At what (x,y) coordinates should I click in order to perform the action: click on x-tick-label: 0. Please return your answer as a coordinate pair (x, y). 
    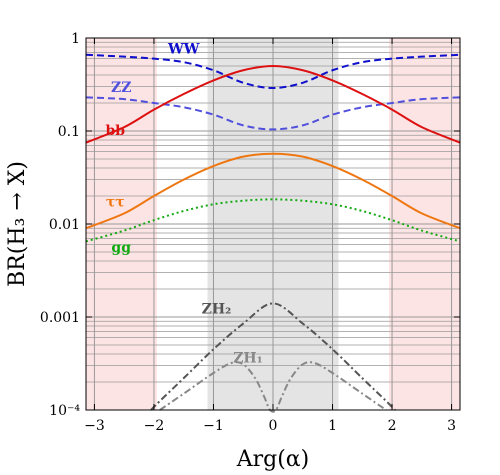
    Looking at the image, I should click on (273, 426).